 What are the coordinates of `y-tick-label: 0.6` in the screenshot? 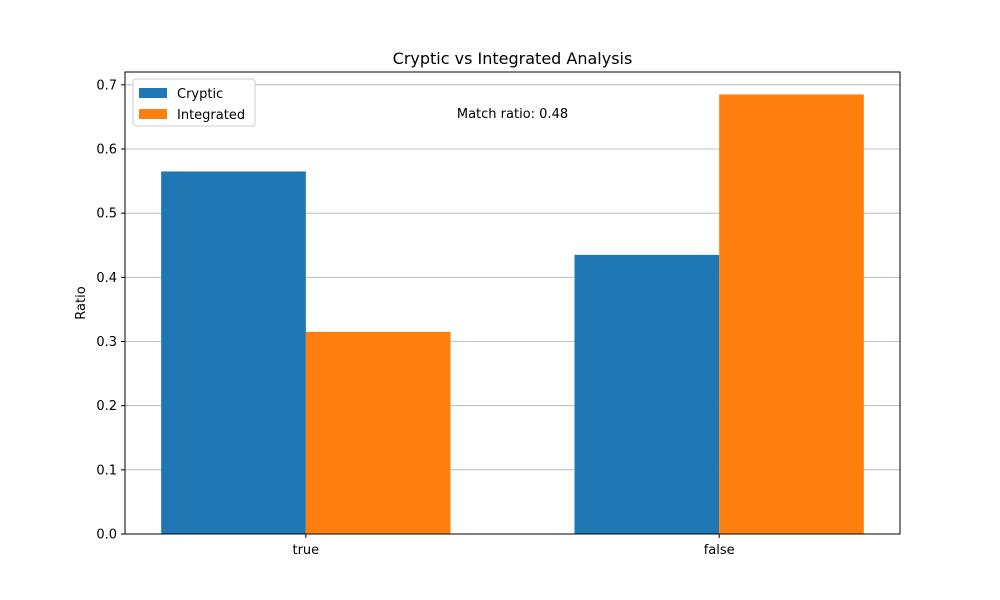 It's located at (106, 150).